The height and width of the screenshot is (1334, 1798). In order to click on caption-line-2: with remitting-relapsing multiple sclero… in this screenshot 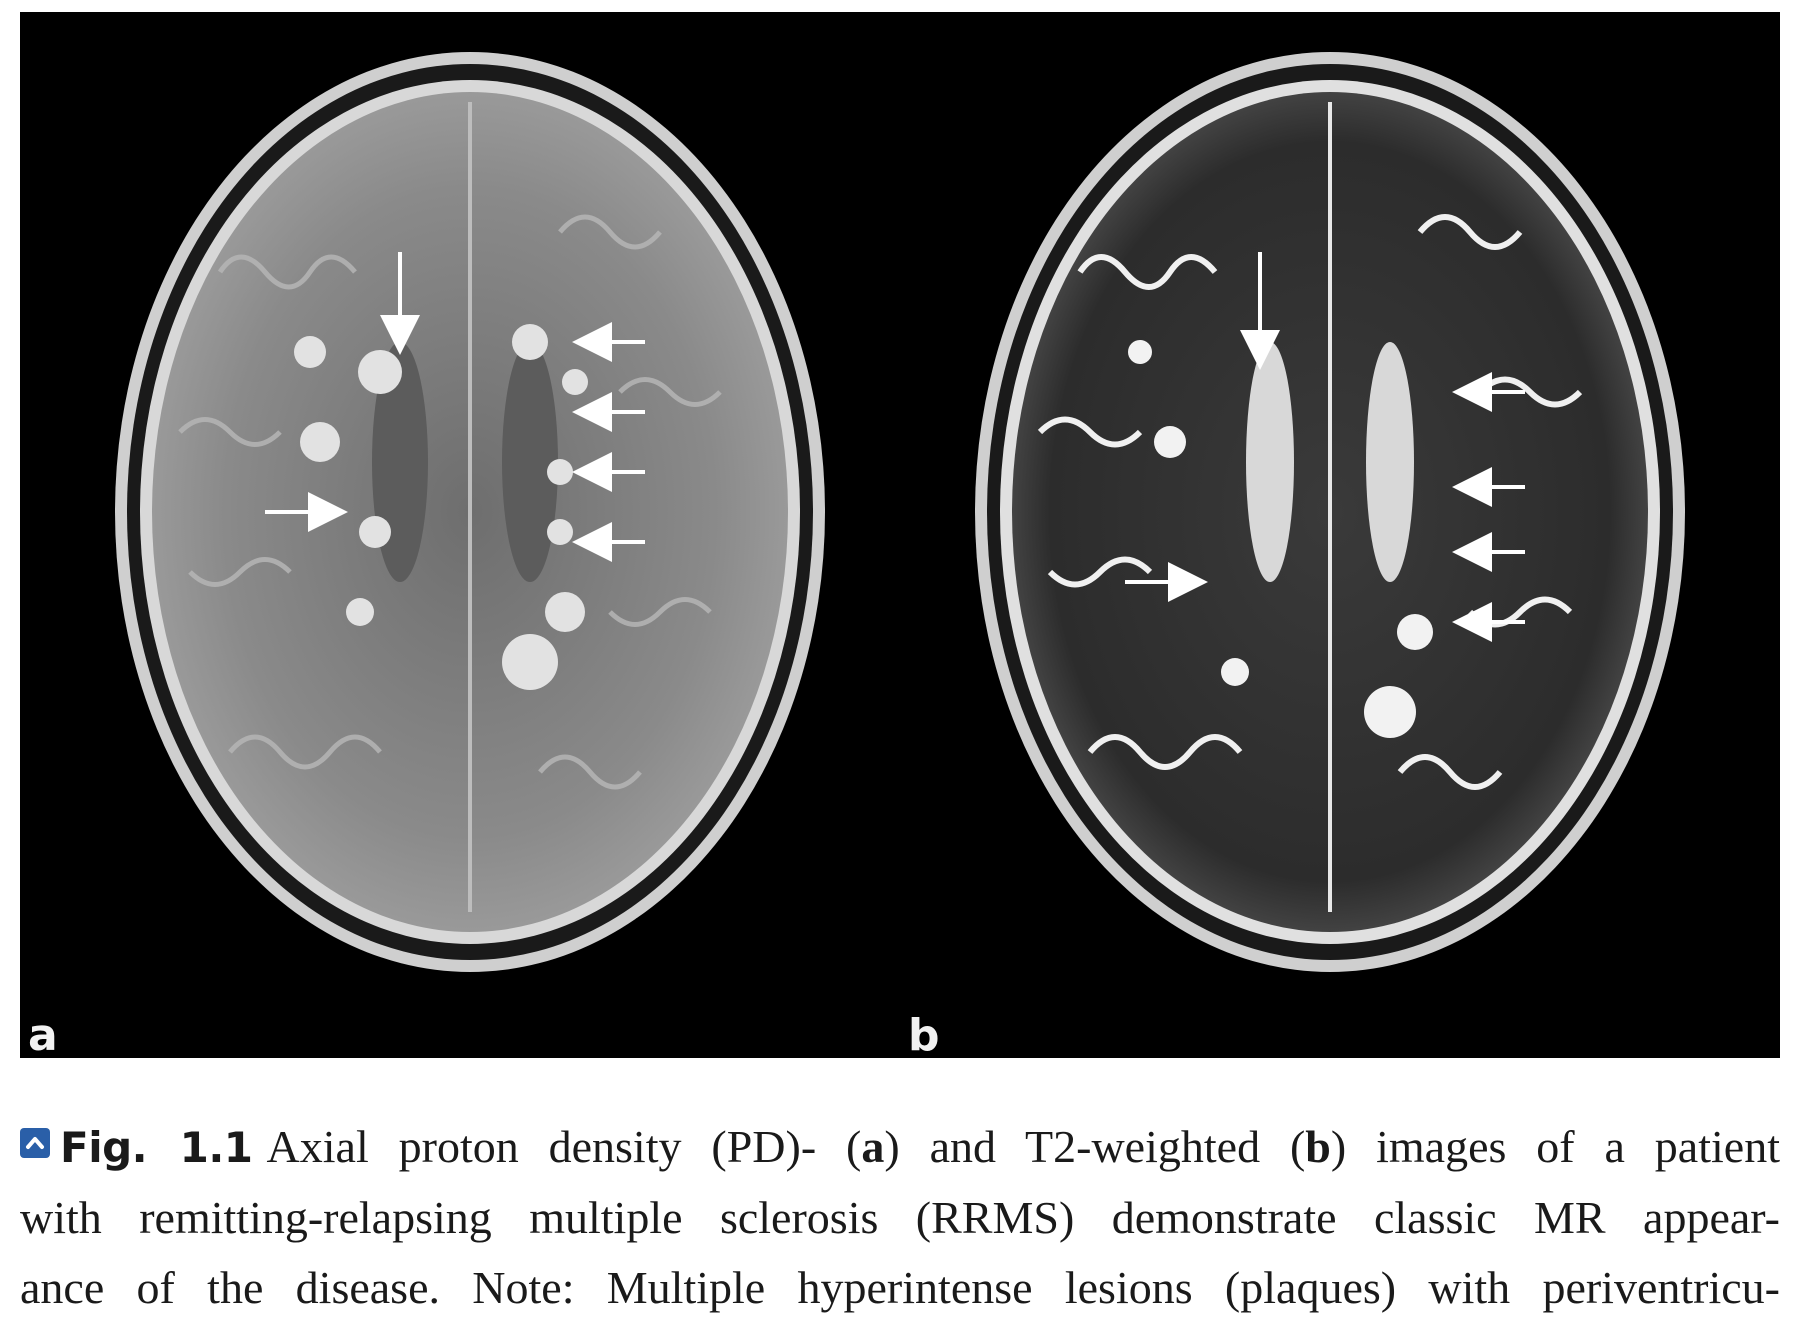, I will do `click(900, 1217)`.